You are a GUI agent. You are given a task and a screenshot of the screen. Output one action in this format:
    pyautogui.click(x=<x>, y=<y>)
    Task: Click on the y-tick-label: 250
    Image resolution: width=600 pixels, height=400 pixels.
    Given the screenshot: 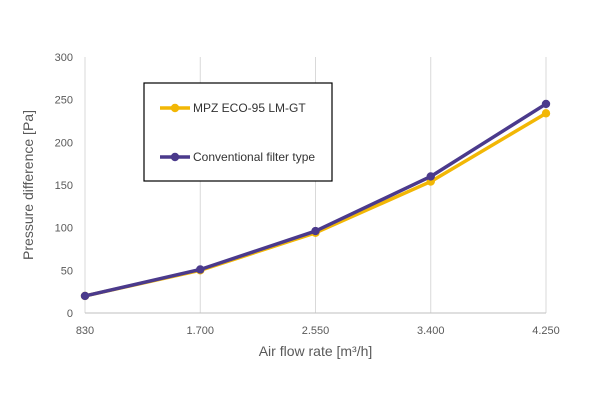 What is the action you would take?
    pyautogui.click(x=64, y=101)
    